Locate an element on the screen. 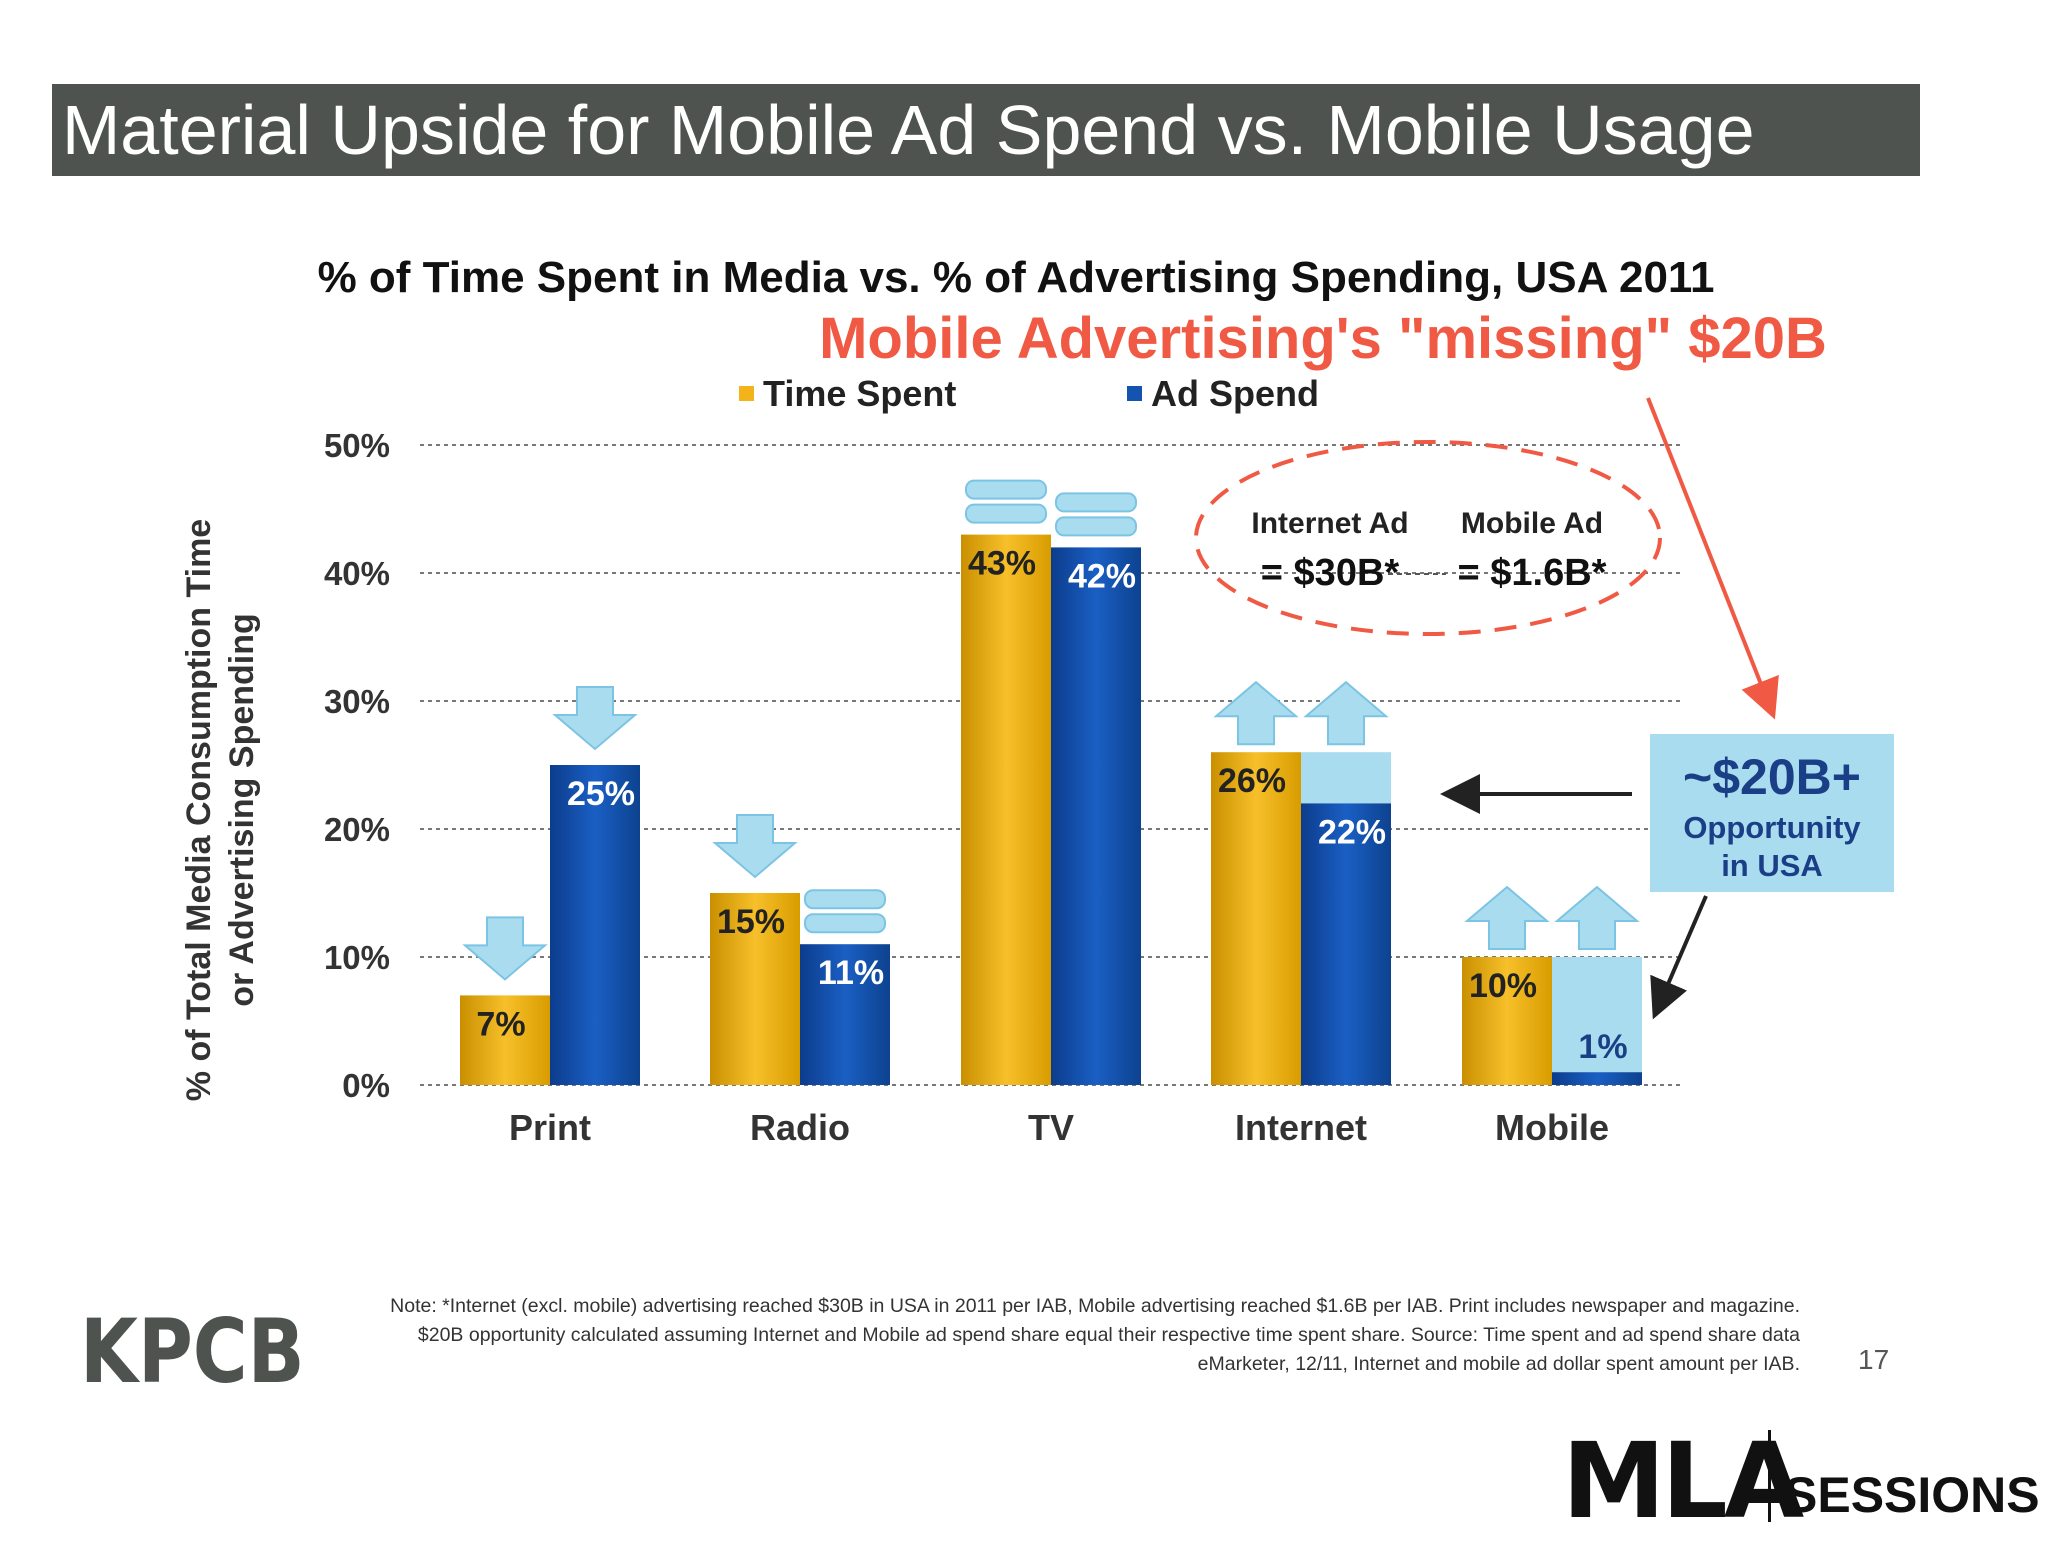 This screenshot has height=1542, width=2048. category-labels: Print Radio TV Internet Mobile is located at coordinates (1059, 1127).